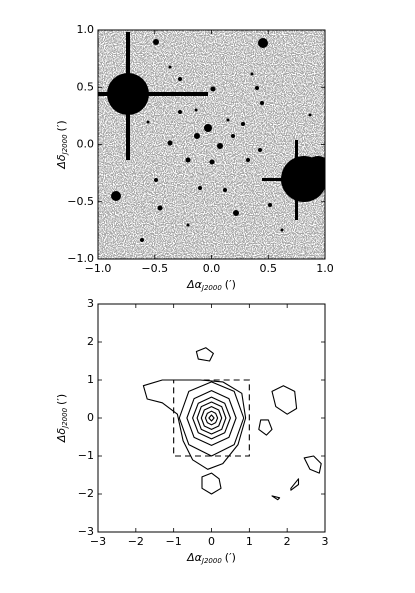  Describe the element at coordinates (86, 531) in the screenshot. I see `y-tick-label: −3` at that location.